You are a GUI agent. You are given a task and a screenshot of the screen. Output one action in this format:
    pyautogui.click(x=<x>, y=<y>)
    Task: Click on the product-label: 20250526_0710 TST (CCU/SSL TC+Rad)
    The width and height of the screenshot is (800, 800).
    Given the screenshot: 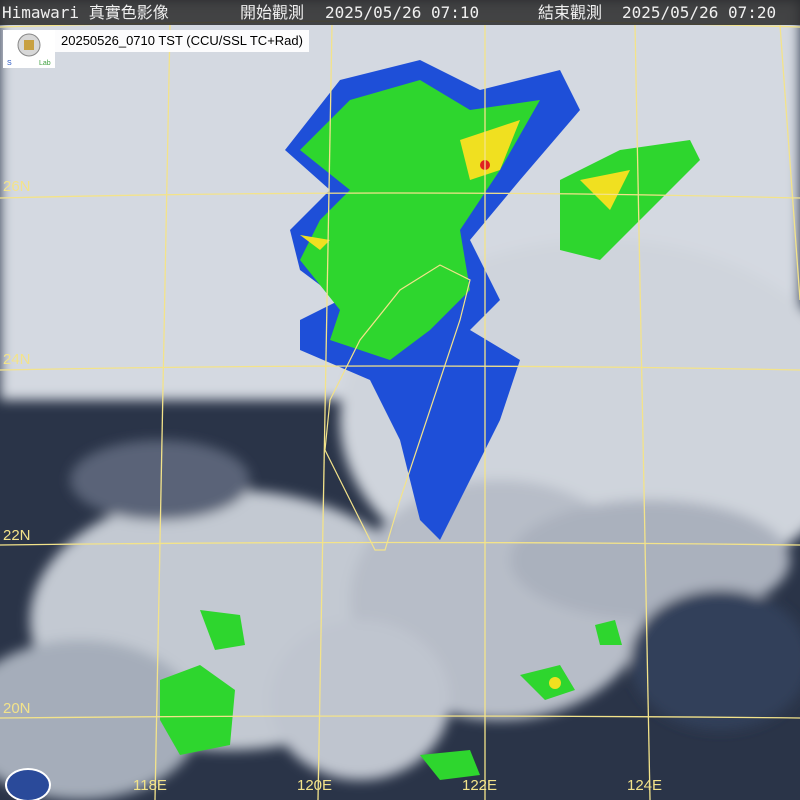 What is the action you would take?
    pyautogui.click(x=182, y=41)
    